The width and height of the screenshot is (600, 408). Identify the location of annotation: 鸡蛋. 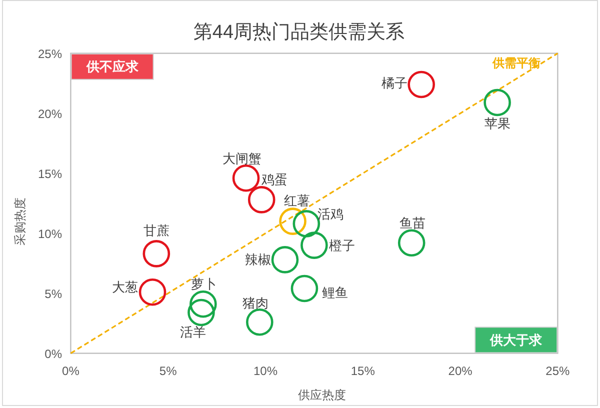
(274, 180).